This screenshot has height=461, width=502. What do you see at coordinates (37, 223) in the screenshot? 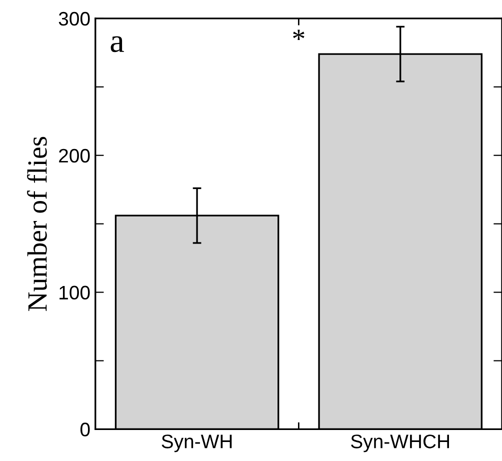
I see `y-axis-title: Number of flies` at bounding box center [37, 223].